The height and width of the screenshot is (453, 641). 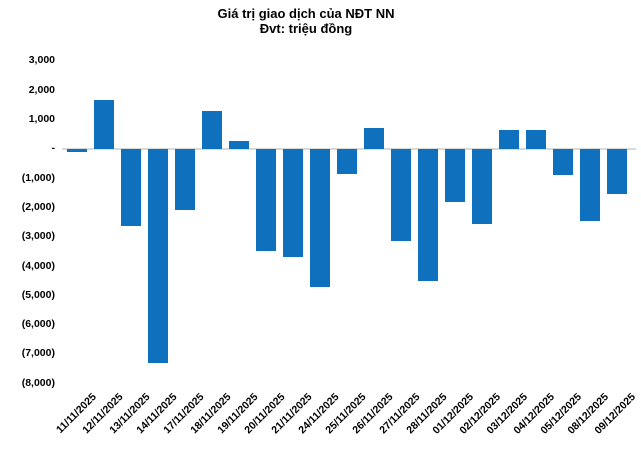 I want to click on y-axis-tick-label: (5,000), so click(x=38, y=294).